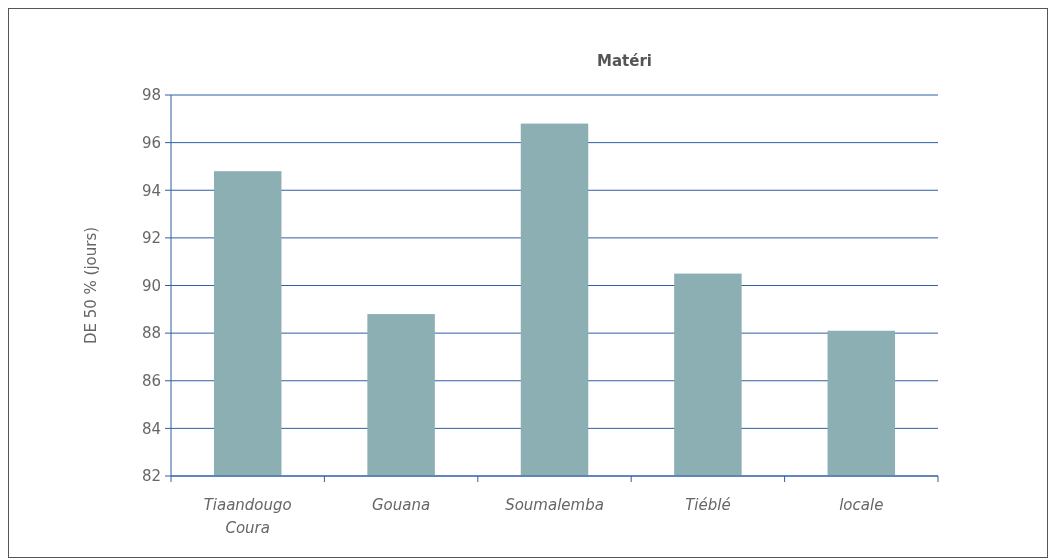 This screenshot has width=1049, height=559. What do you see at coordinates (247, 516) in the screenshot?
I see `x-tick-label: Tiaandougo Coura` at bounding box center [247, 516].